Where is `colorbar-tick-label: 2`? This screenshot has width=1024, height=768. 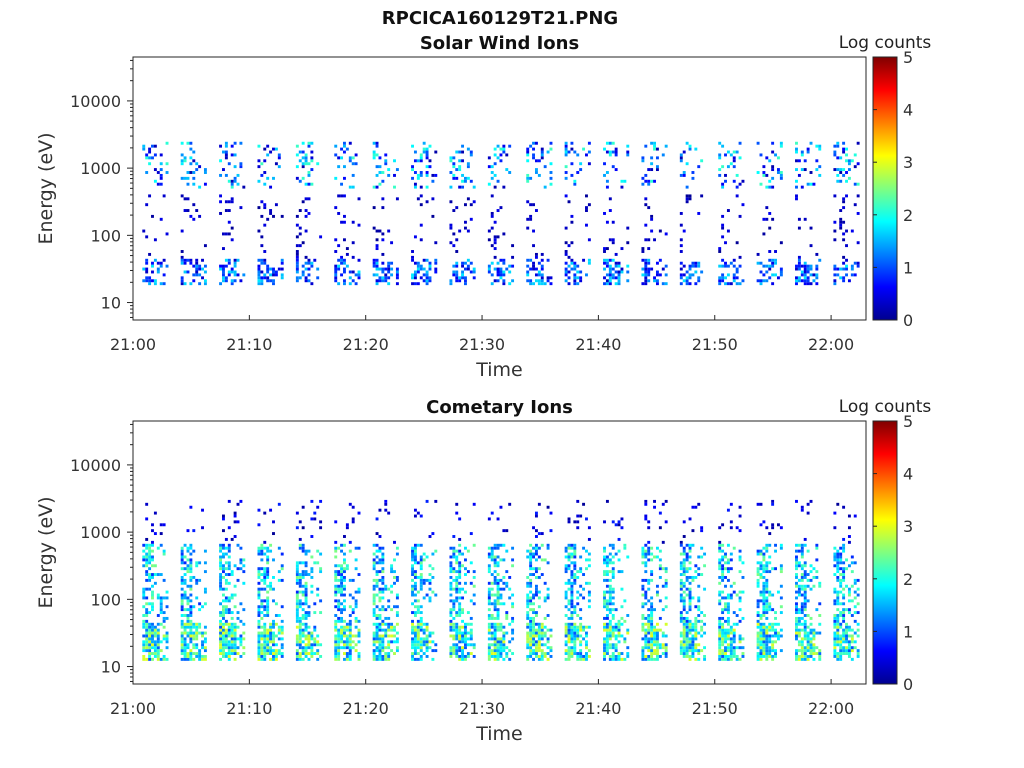
colorbar-tick-label: 2 is located at coordinates (908, 579).